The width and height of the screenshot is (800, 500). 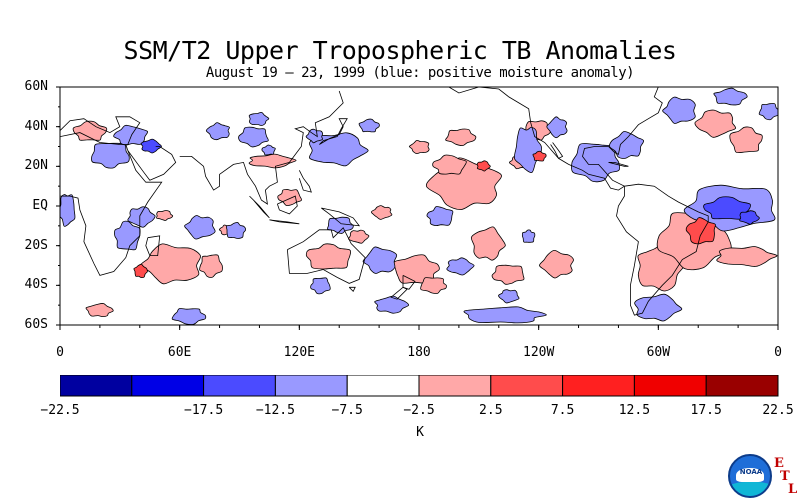 I want to click on colorbar-tick-label: 17.5, so click(x=706, y=410).